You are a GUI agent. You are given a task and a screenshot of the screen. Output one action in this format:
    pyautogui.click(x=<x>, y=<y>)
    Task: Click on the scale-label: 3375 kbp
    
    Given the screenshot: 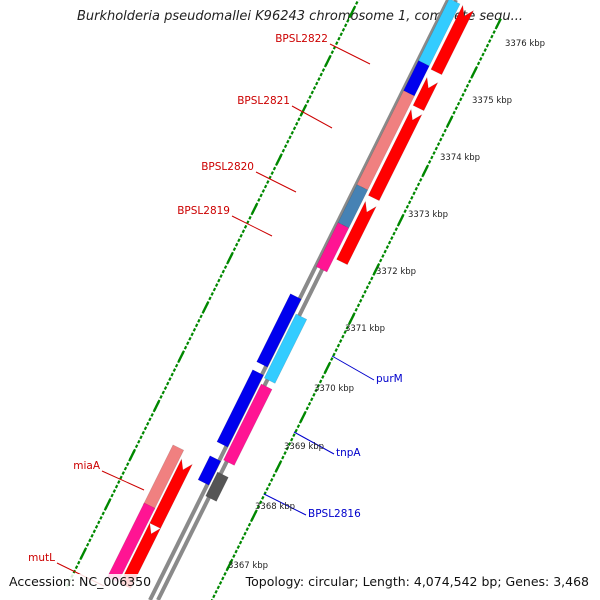 What is the action you would take?
    pyautogui.click(x=492, y=101)
    